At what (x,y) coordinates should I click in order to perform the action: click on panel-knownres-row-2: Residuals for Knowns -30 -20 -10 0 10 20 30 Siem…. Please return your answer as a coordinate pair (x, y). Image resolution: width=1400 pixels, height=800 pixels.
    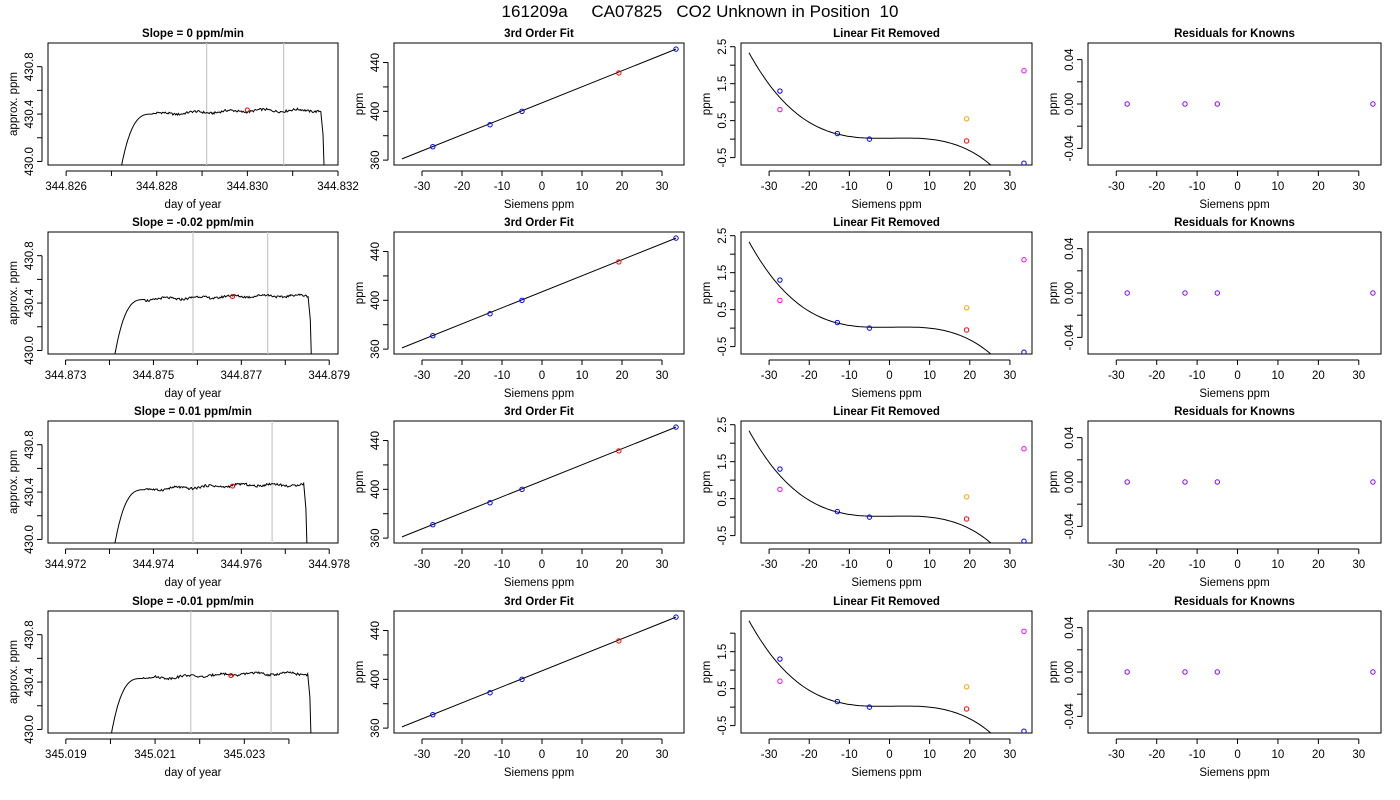
    Looking at the image, I should click on (1215, 308).